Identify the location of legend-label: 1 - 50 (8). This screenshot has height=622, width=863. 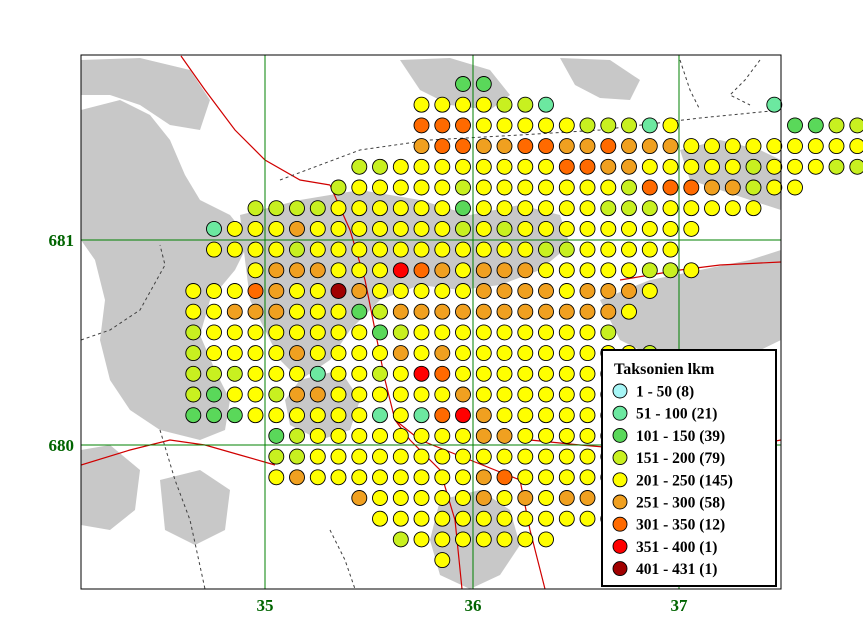
(665, 392).